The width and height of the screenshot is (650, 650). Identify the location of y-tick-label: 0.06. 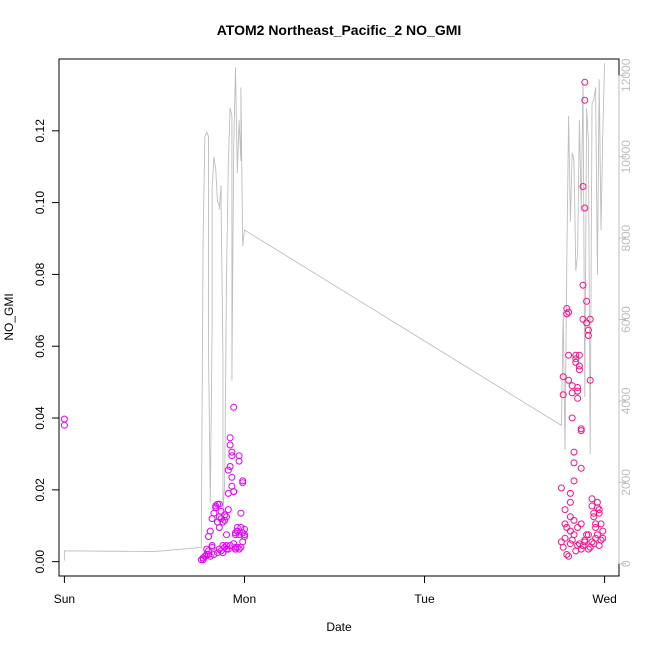
(40, 346).